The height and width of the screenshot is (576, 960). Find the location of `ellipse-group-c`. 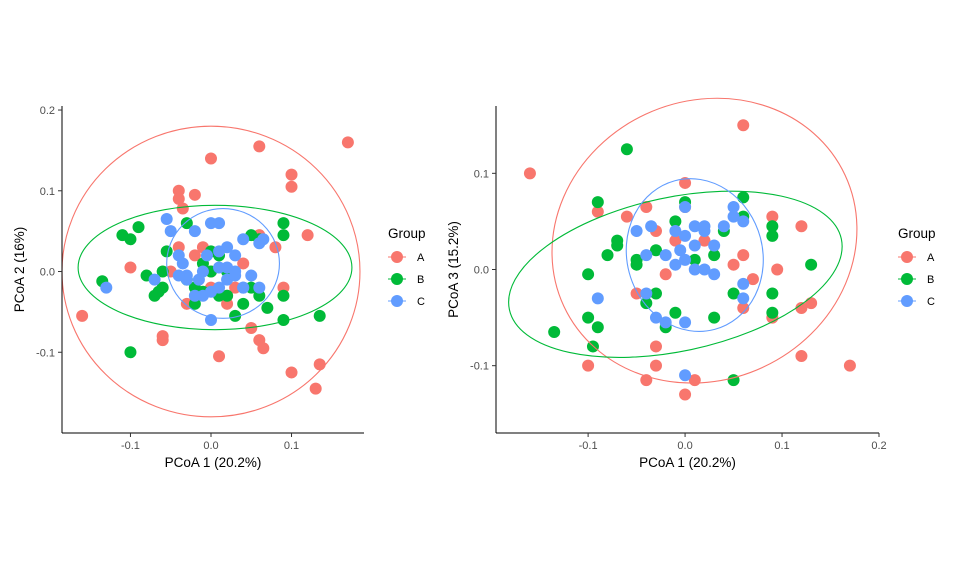

ellipse-group-c is located at coordinates (223, 263).